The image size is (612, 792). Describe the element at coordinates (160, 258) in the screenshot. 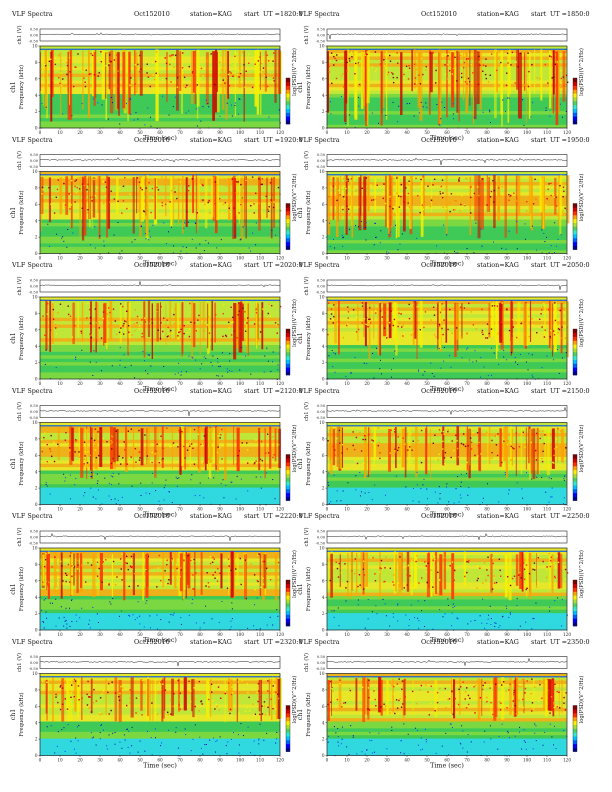

I see `x-tick-label: 60` at that location.